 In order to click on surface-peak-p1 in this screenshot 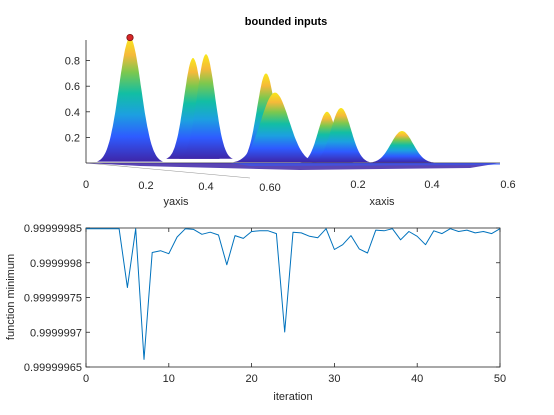, I will do `click(130, 99)`.